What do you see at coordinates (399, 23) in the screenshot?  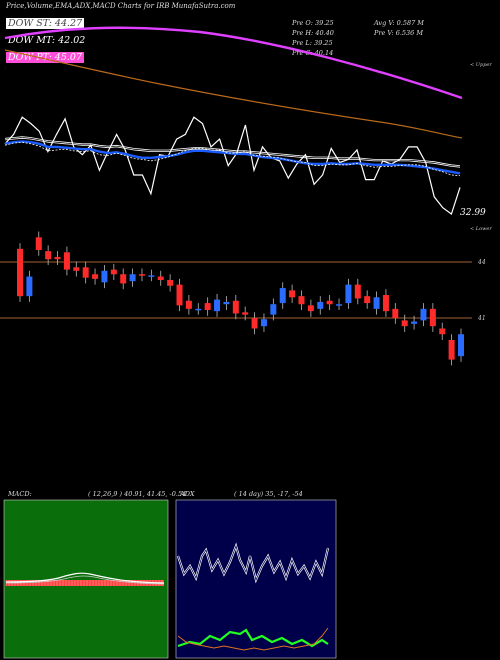 I see `avg-volume: Avg V: 0.587 M` at bounding box center [399, 23].